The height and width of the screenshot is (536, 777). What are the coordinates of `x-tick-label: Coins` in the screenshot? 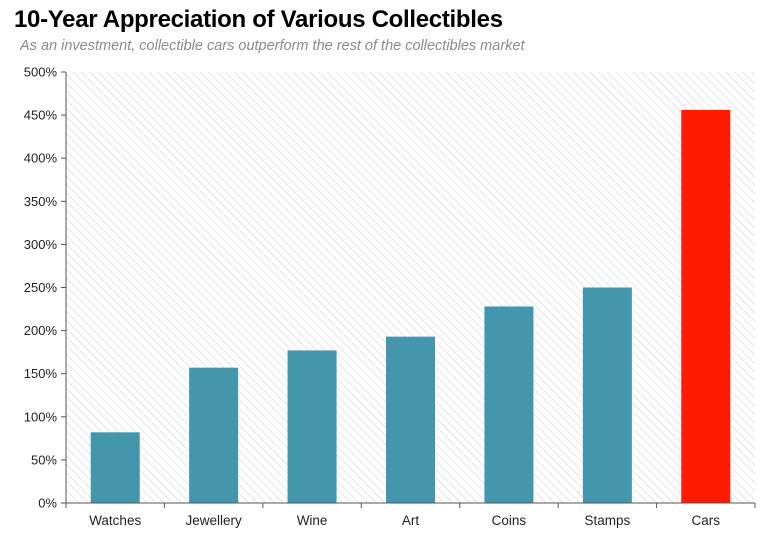 It's located at (509, 520).